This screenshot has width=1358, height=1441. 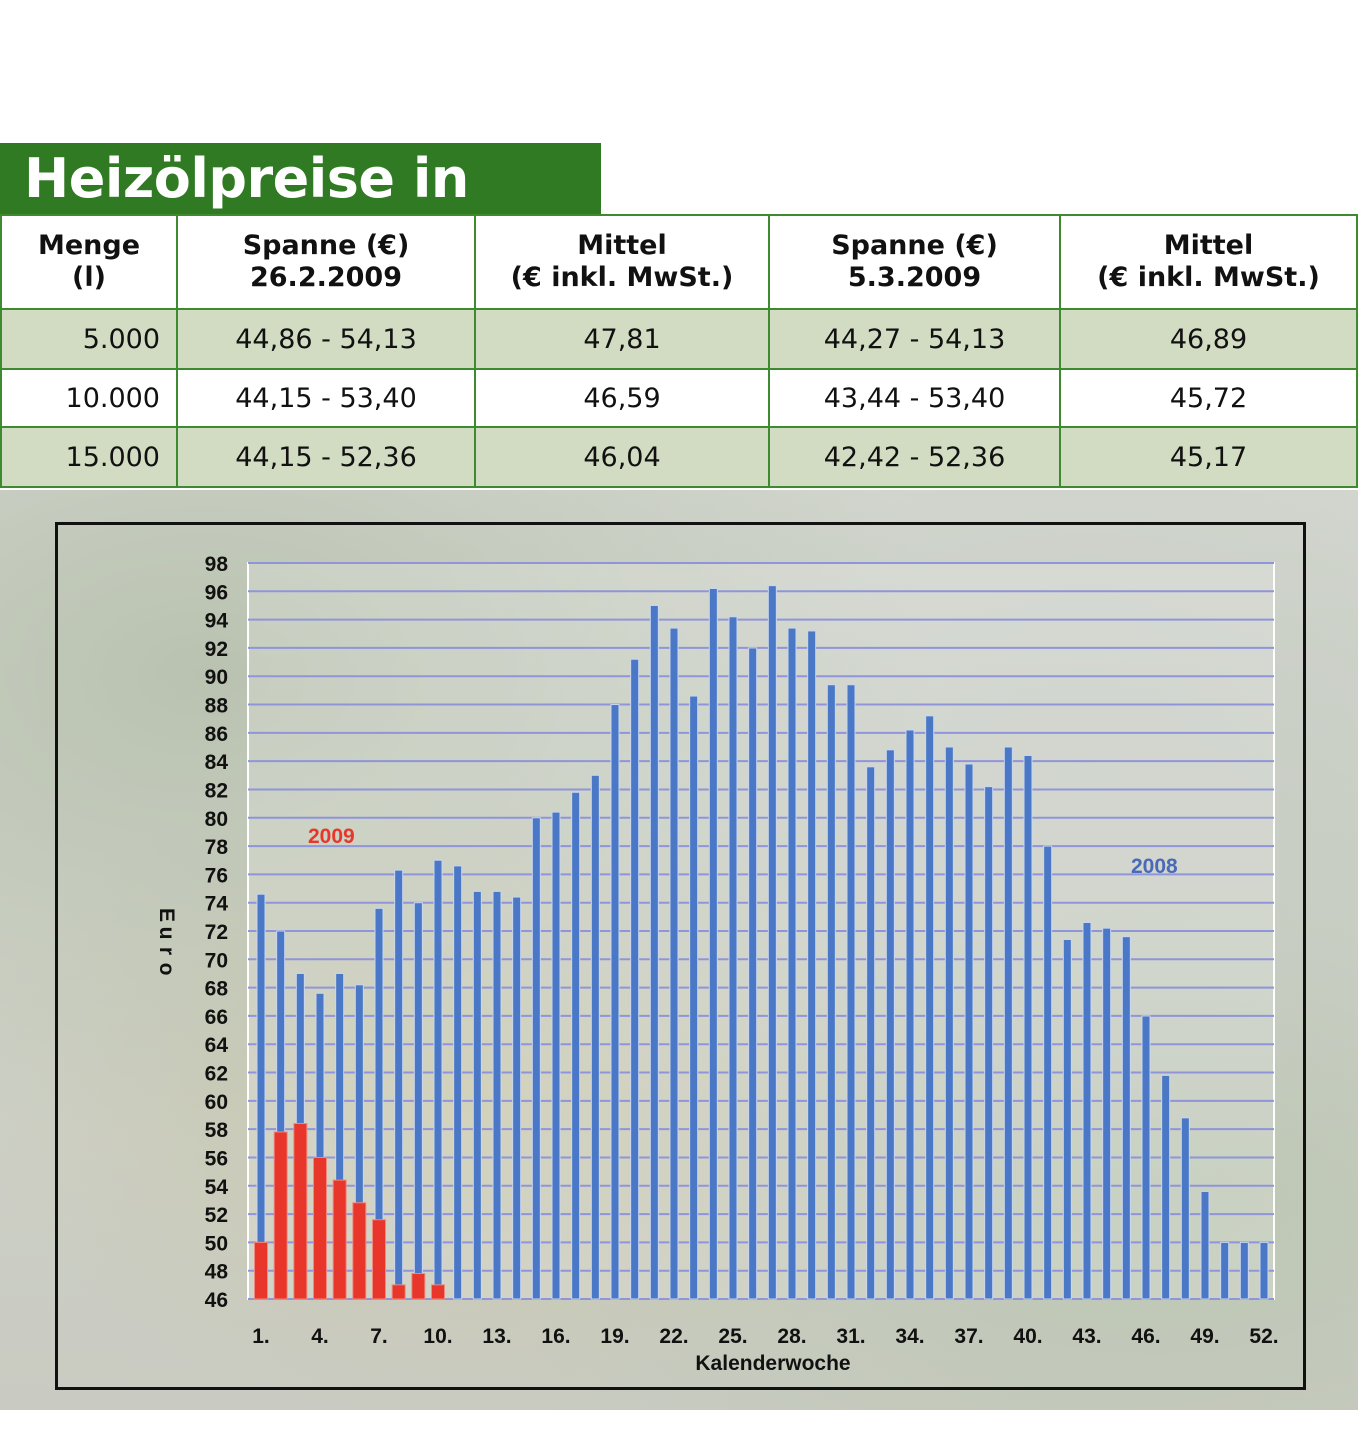 What do you see at coordinates (216, 592) in the screenshot?
I see `y-tick-label: 96` at bounding box center [216, 592].